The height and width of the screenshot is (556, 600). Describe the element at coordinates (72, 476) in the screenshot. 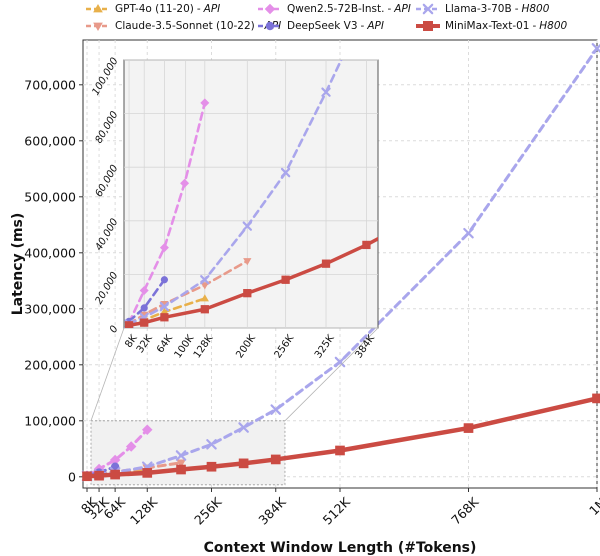

I see `y-tick-label: 0` at that location.